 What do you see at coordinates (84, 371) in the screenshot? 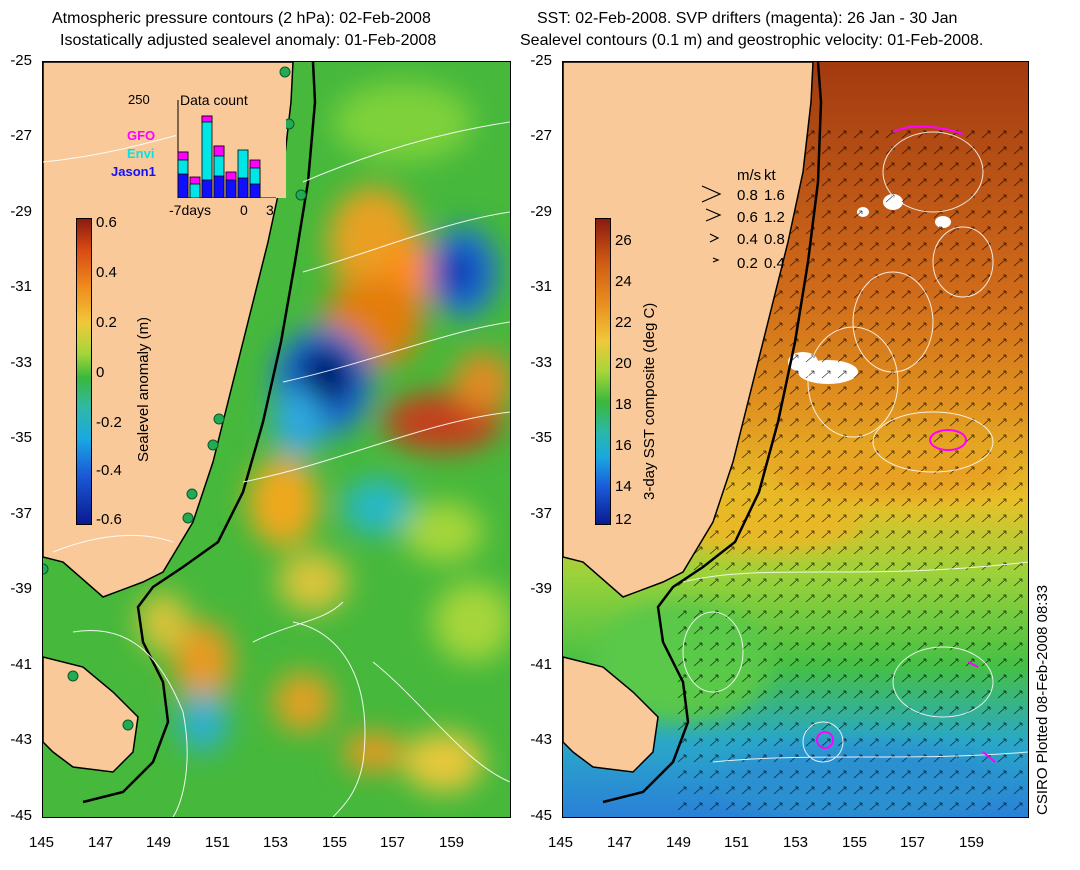
I see `left-colorbar` at bounding box center [84, 371].